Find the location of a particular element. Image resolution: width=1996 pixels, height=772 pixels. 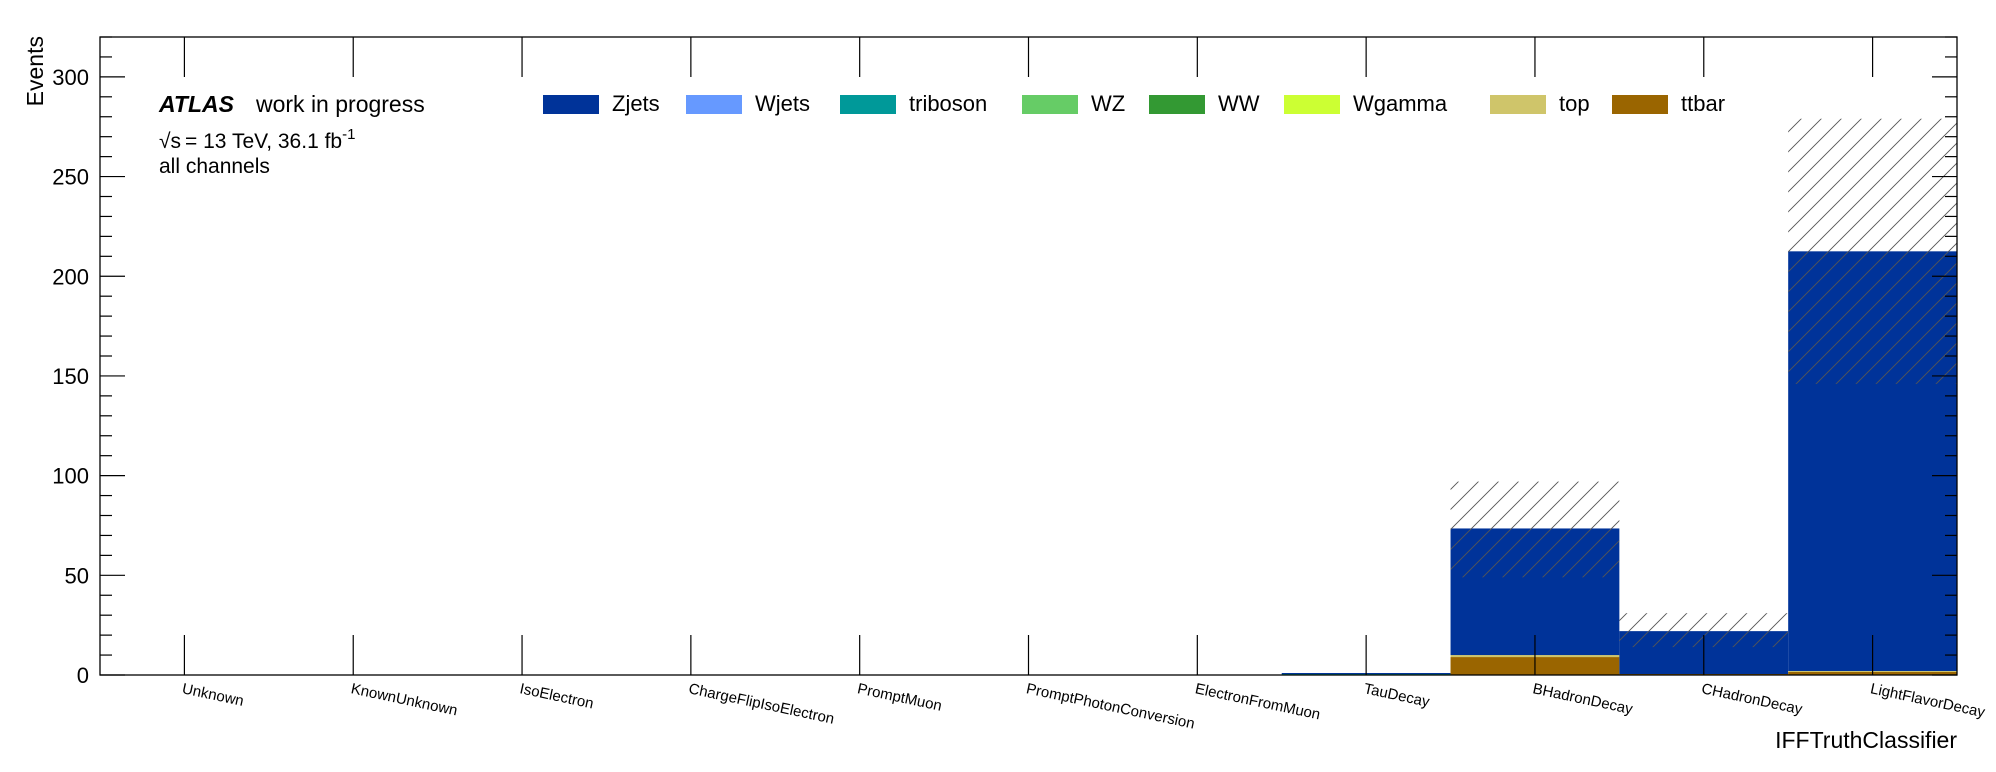

x-tick-label: KnownUnknown is located at coordinates (404, 699).